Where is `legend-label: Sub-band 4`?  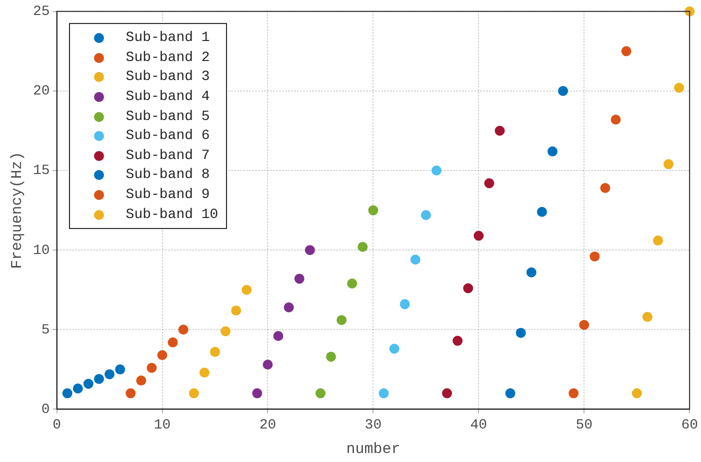 legend-label: Sub-band 4 is located at coordinates (168, 96).